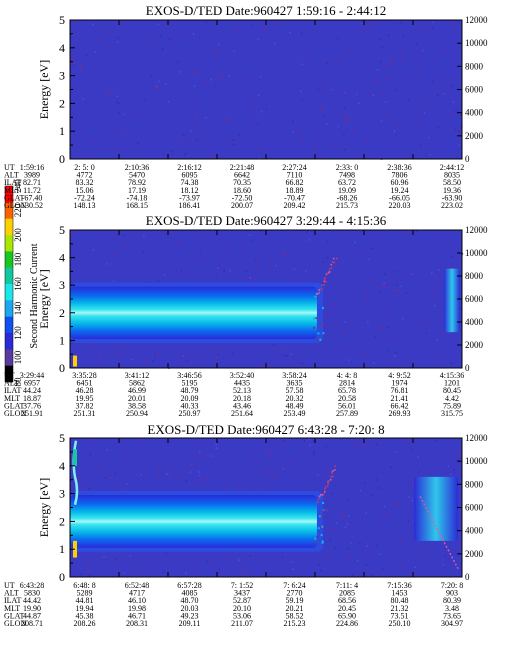  What do you see at coordinates (32, 190) in the screenshot?
I see `orbit-cell: 11.72` at bounding box center [32, 190].